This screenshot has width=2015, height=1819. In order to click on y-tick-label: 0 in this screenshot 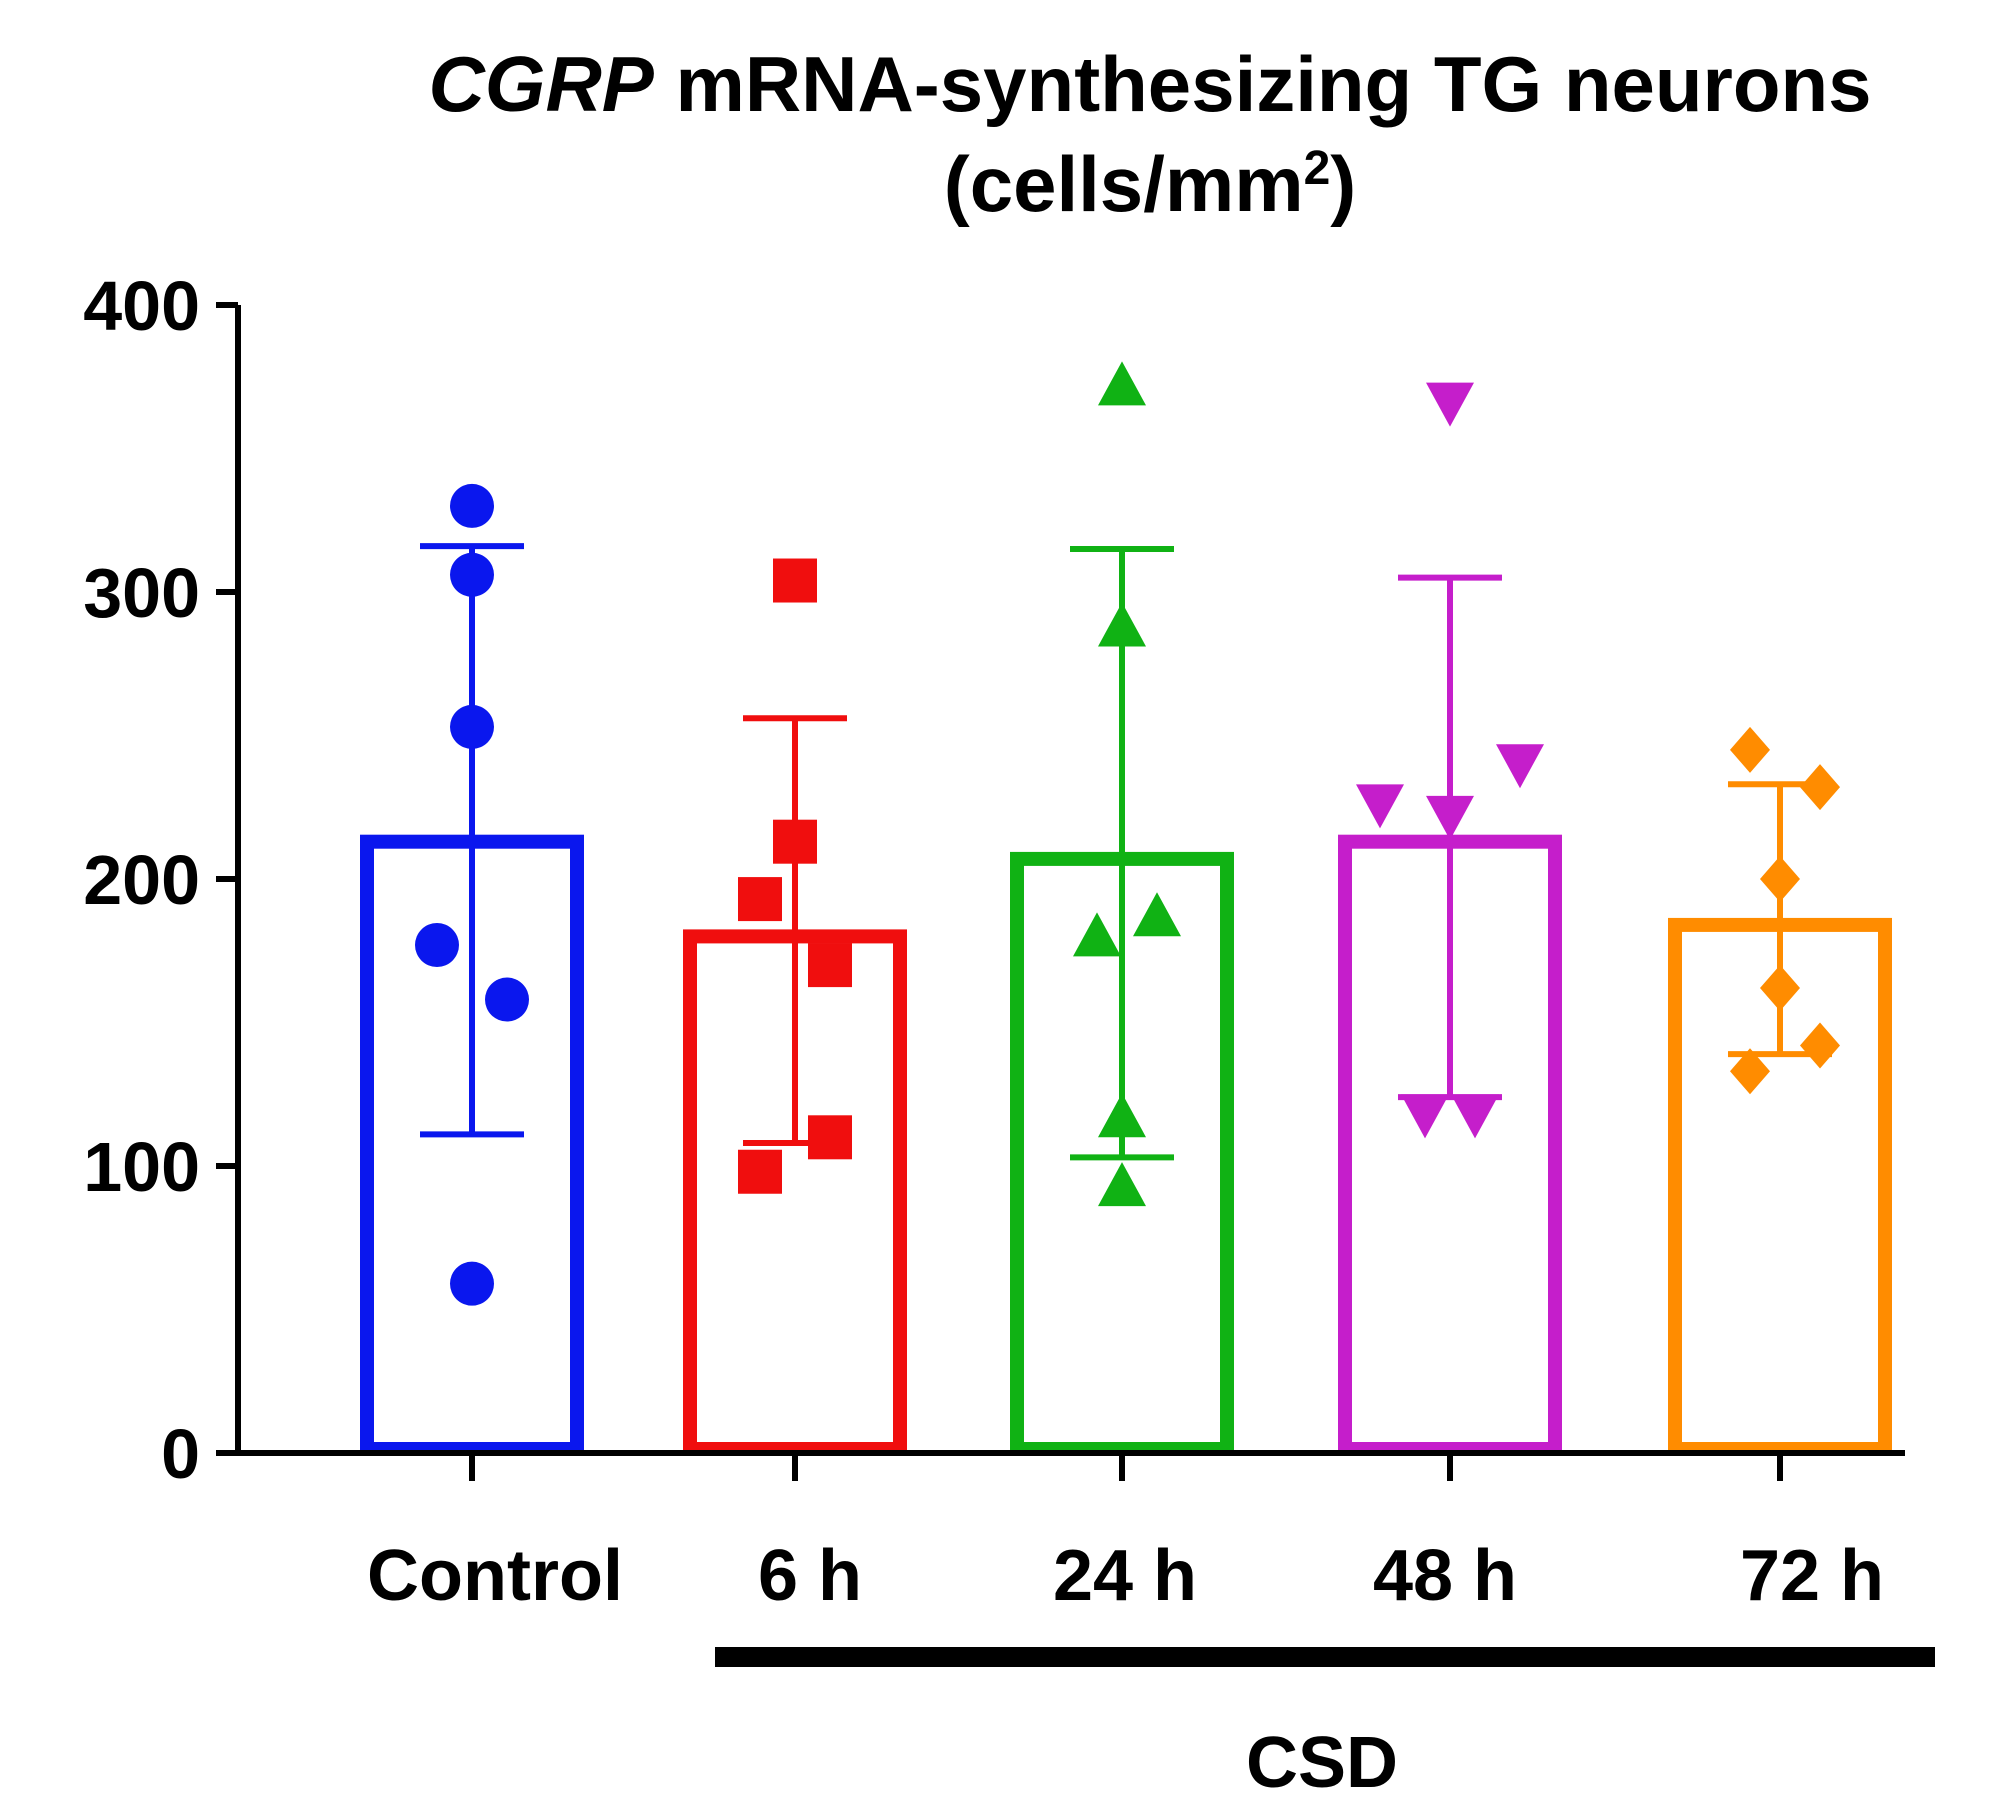, I will do `click(180, 1454)`.